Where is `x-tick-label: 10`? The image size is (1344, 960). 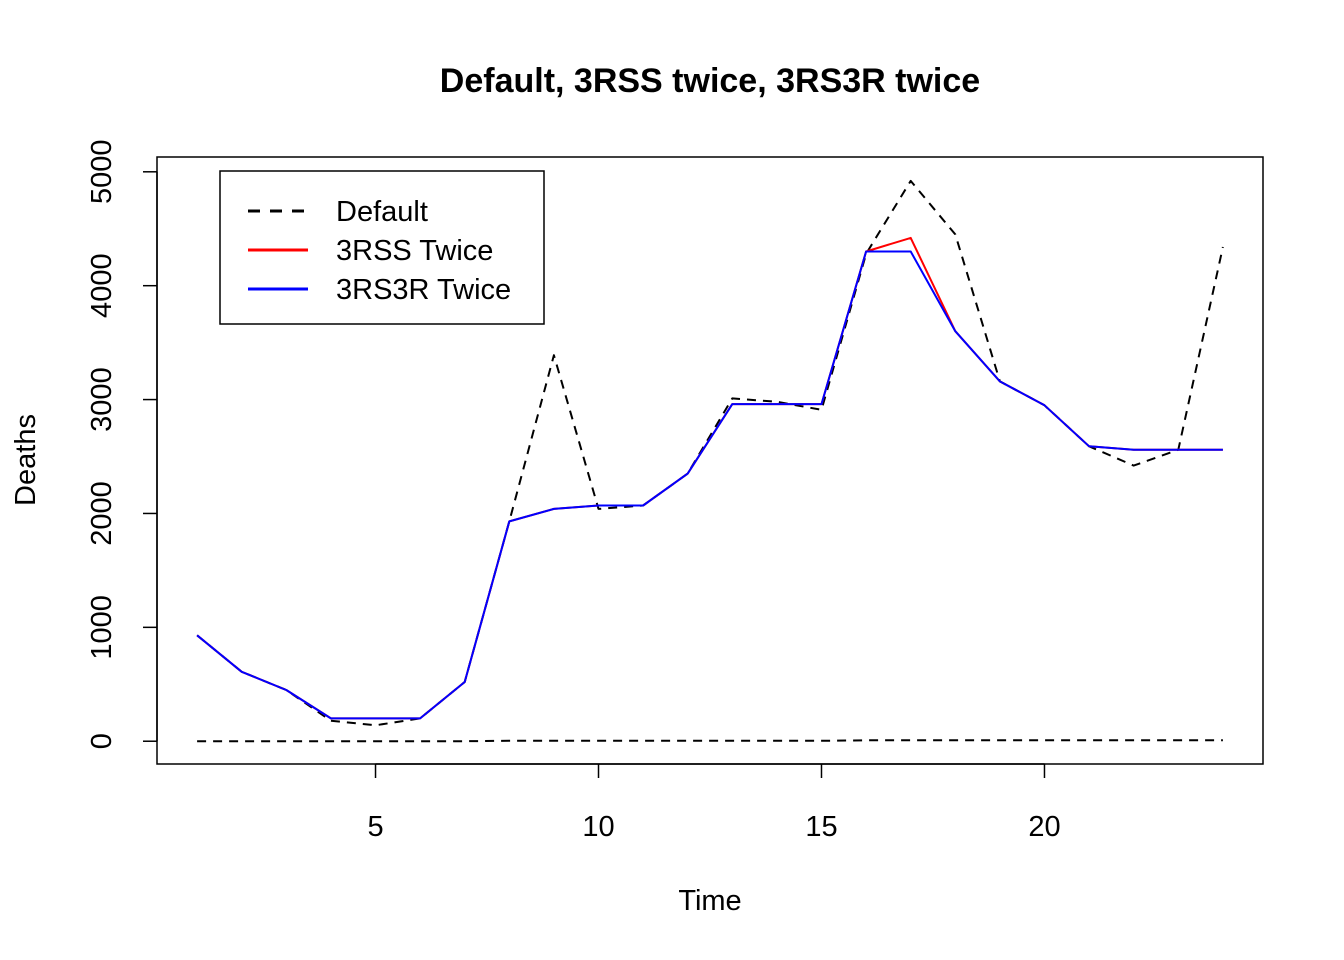 x-tick-label: 10 is located at coordinates (598, 827).